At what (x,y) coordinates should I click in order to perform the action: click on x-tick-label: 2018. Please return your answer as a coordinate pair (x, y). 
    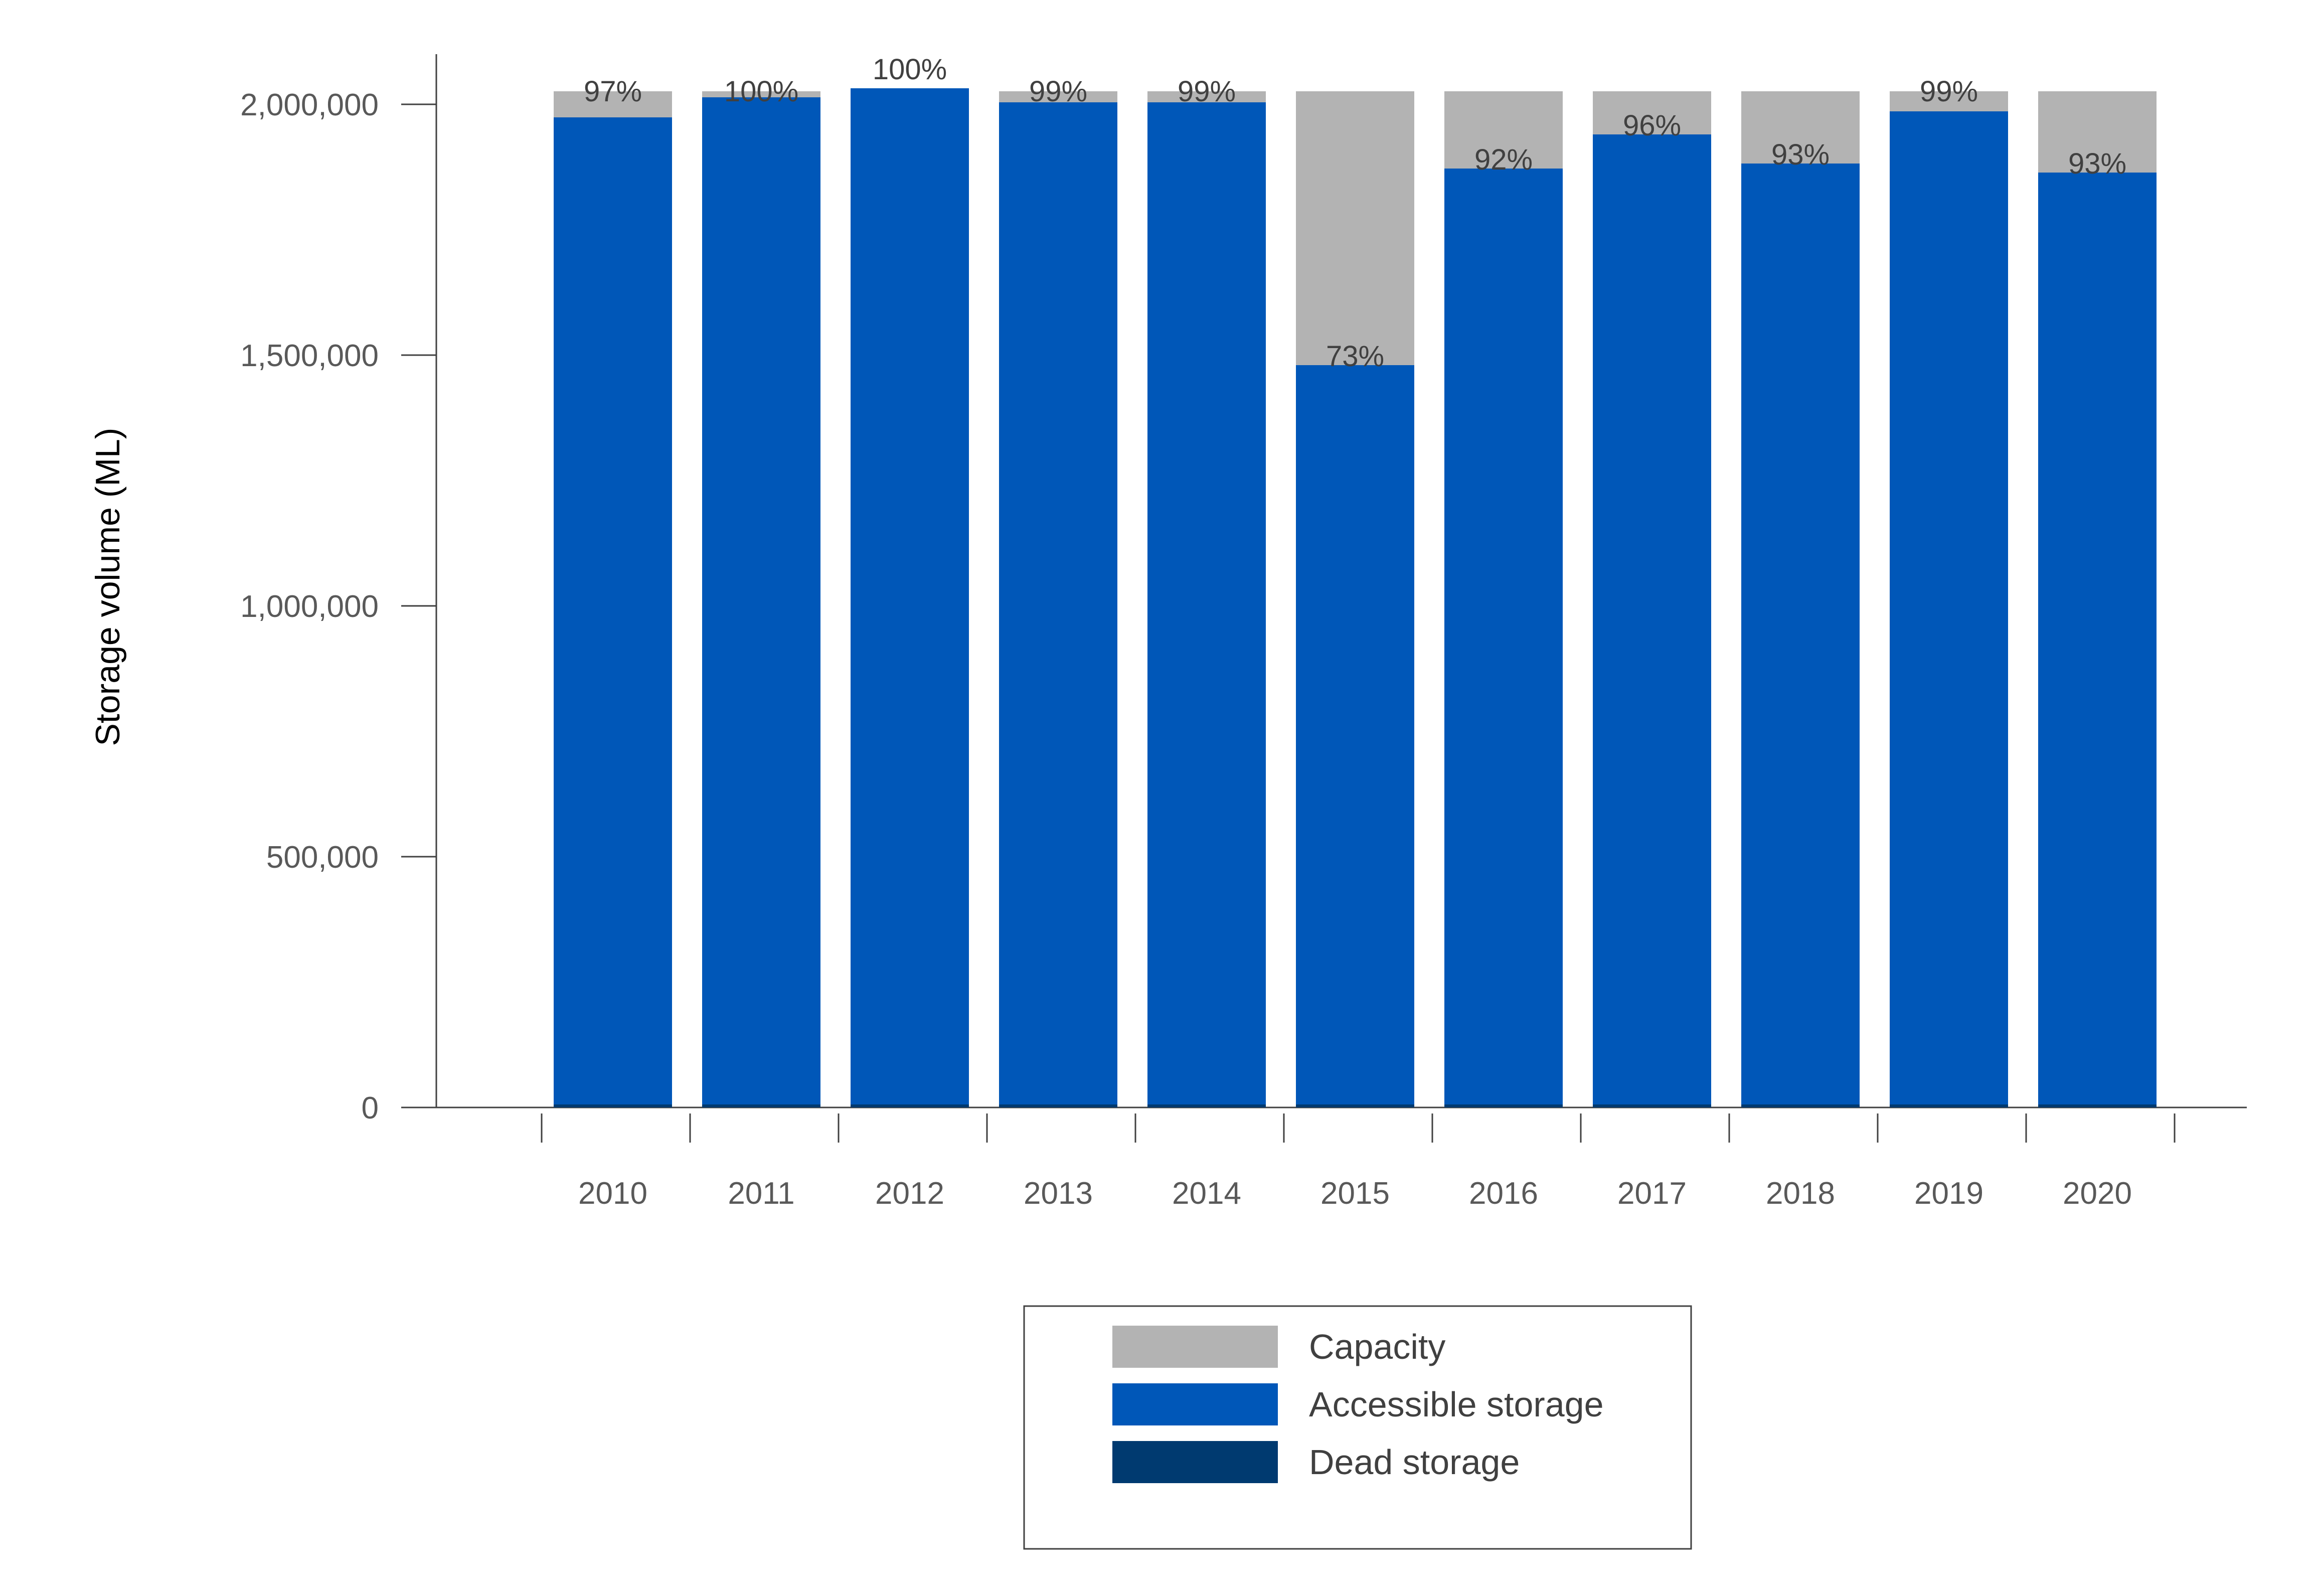
    Looking at the image, I should click on (1800, 1193).